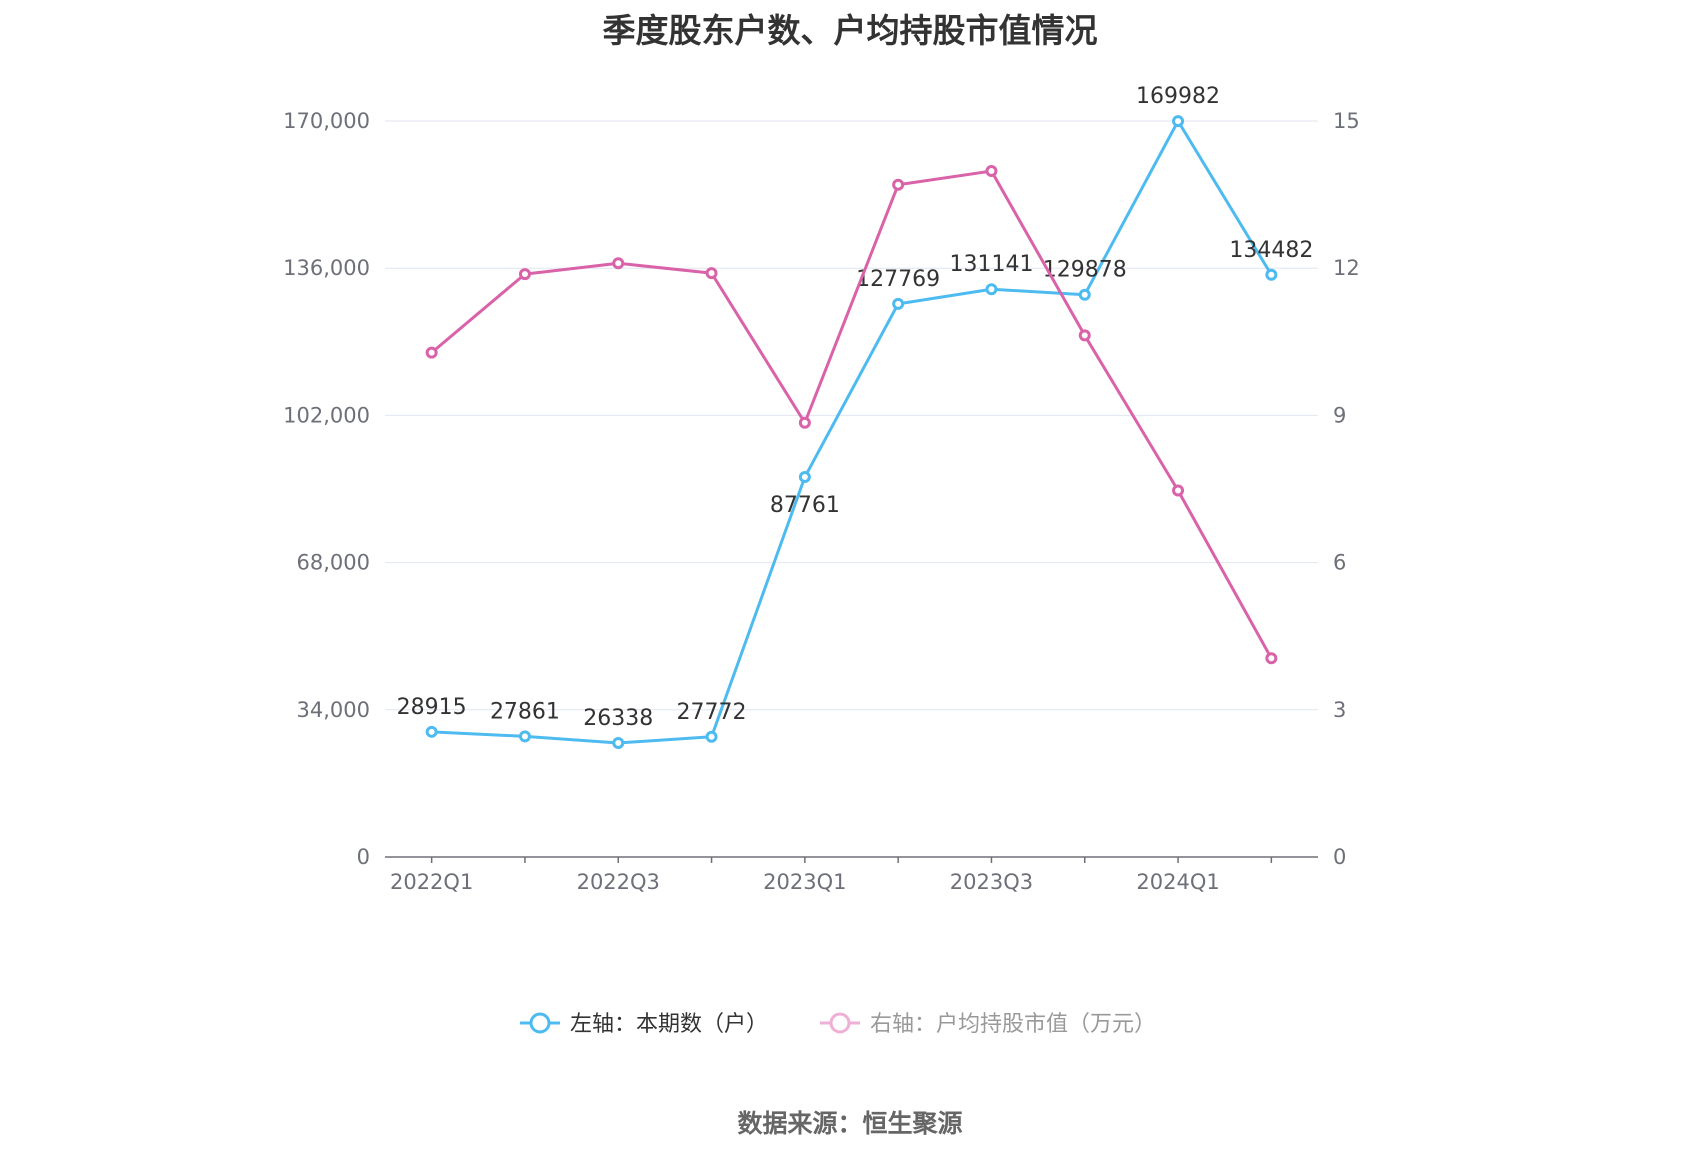 The height and width of the screenshot is (1150, 1700). Describe the element at coordinates (991, 264) in the screenshot. I see `data-label: 131141` at that location.